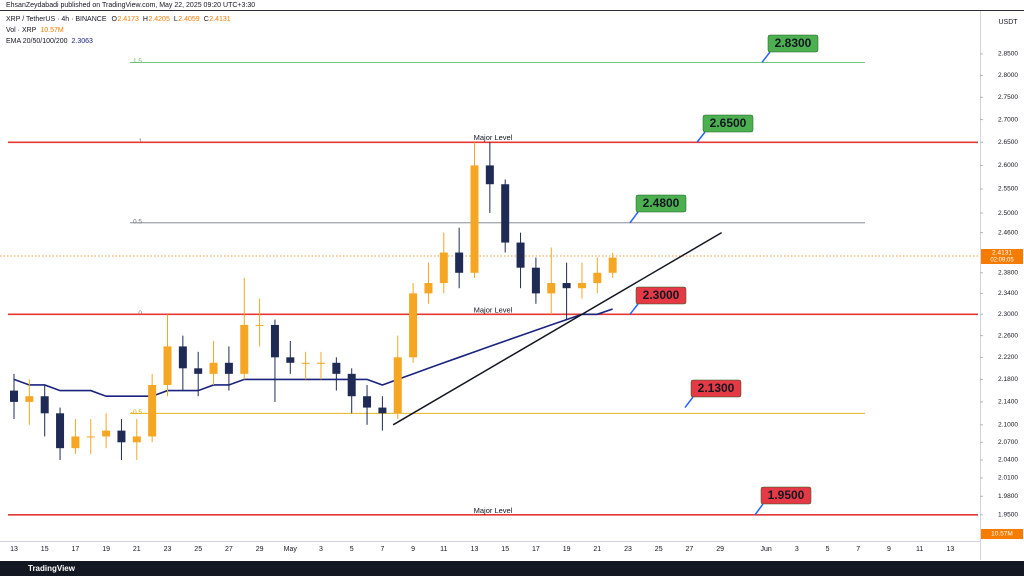 The height and width of the screenshot is (576, 1024). I want to click on last-price-tag, so click(1002, 257).